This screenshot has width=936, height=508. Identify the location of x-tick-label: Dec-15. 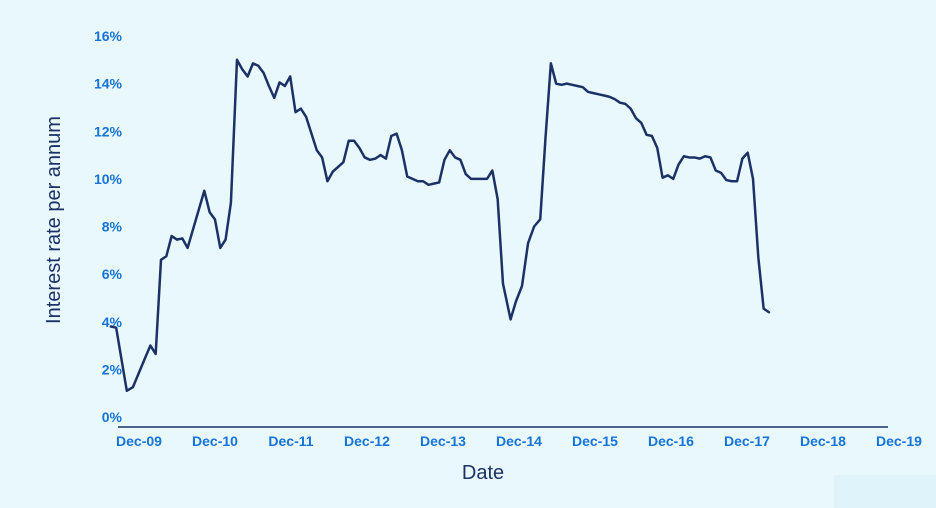
(595, 441).